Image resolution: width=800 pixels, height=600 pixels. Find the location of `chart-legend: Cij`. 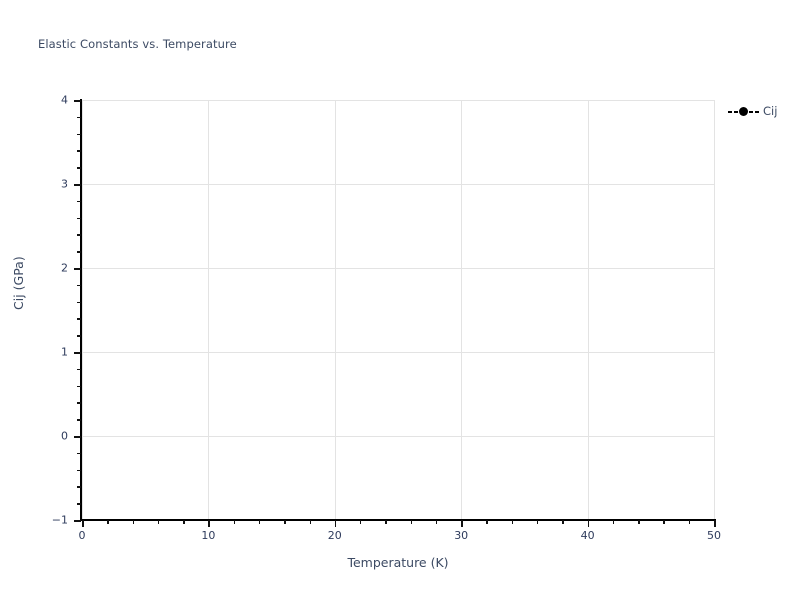

chart-legend: Cij is located at coordinates (752, 111).